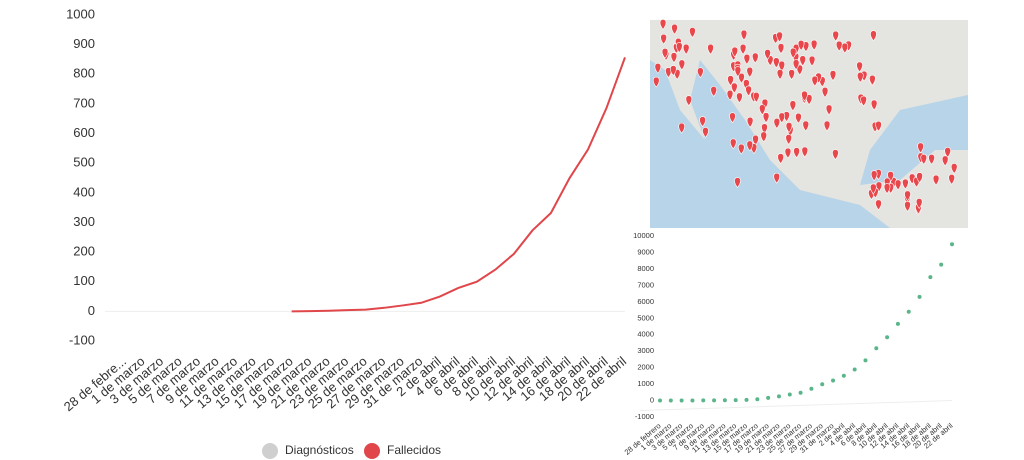  Describe the element at coordinates (645, 301) in the screenshot. I see `y-tick-label: 6000` at that location.